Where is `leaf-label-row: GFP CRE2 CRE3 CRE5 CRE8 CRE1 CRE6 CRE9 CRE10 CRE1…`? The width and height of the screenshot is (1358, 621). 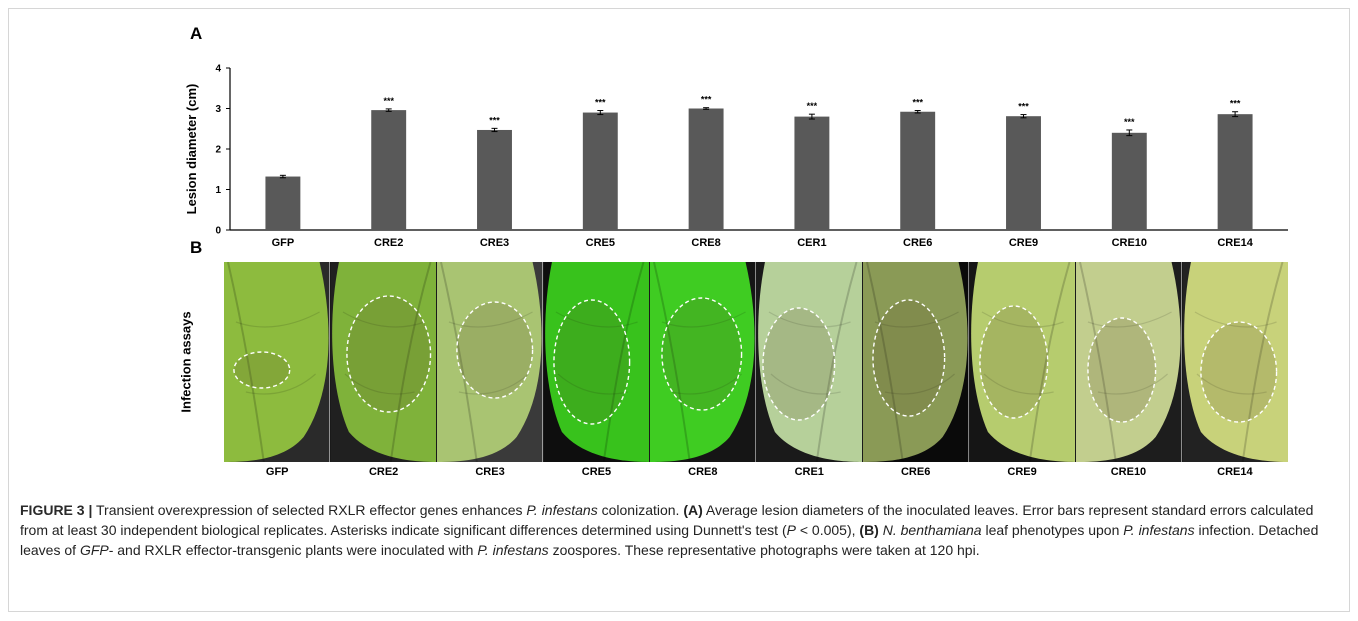
leaf-label-row: GFP CRE2 CRE3 CRE5 CRE8 CRE1 CRE6 CRE9 CRE10 CRE1… is located at coordinates (756, 472).